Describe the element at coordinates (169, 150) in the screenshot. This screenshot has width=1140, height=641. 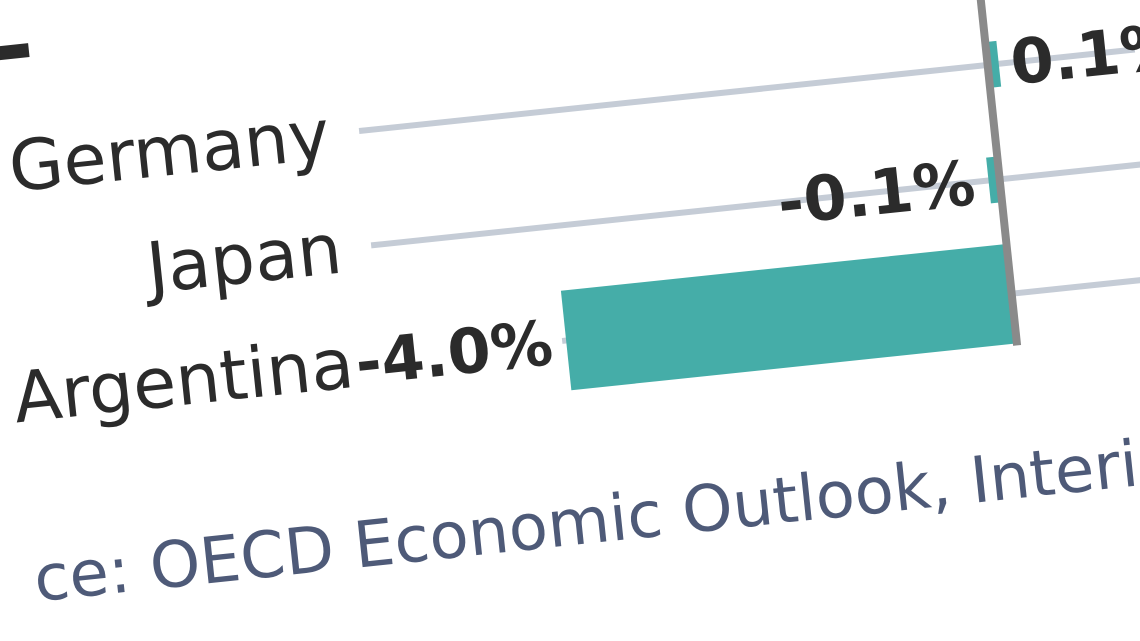
I see `category-label: Germany` at that location.